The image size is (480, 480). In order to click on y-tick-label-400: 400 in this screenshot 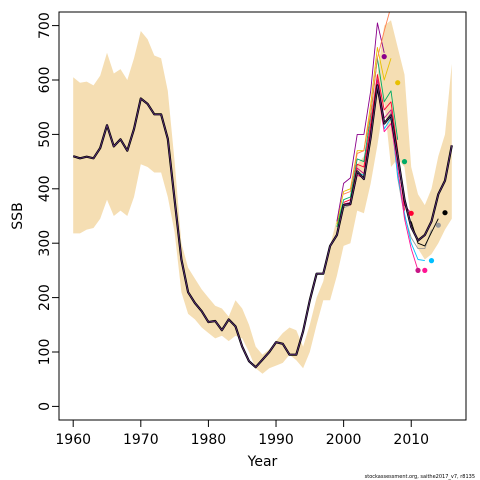, I will do `click(45, 188)`.